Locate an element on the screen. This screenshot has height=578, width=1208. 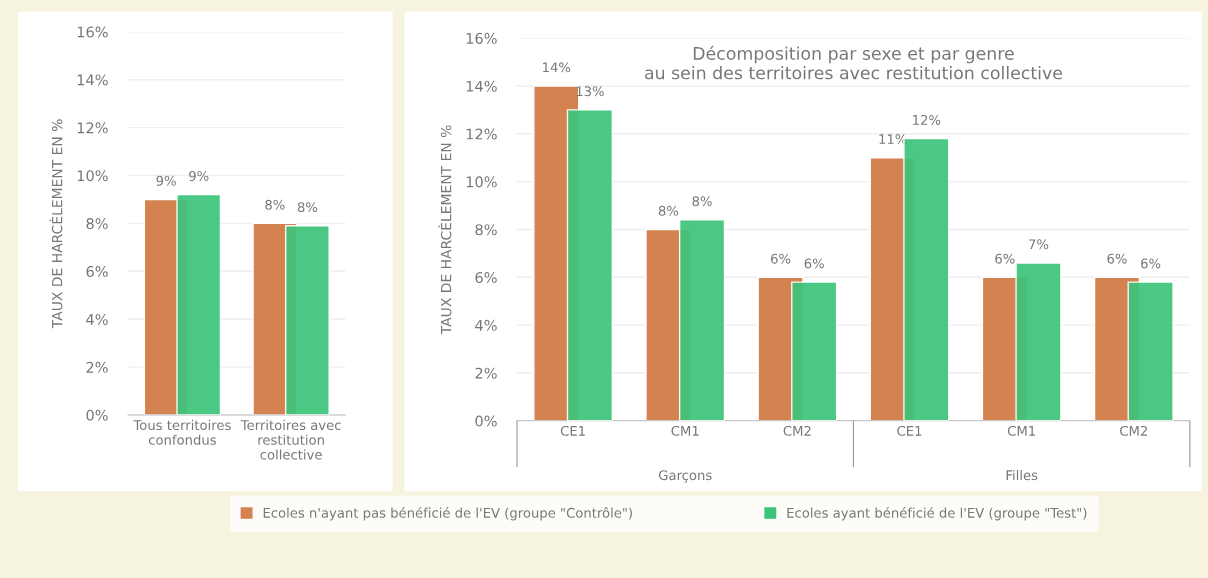
x-tick-label: Tous territoires confondus is located at coordinates (182, 432).